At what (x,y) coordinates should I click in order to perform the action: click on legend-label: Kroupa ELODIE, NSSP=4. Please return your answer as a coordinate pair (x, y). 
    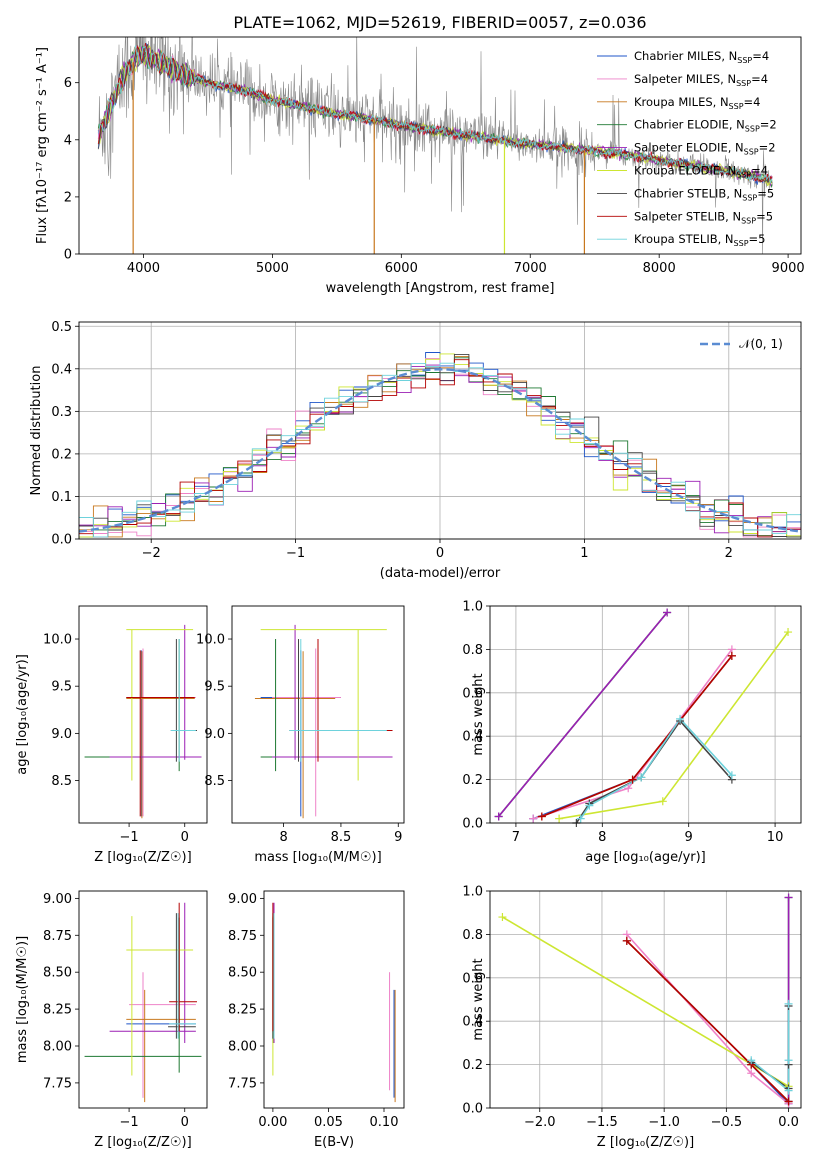
    Looking at the image, I should click on (701, 172).